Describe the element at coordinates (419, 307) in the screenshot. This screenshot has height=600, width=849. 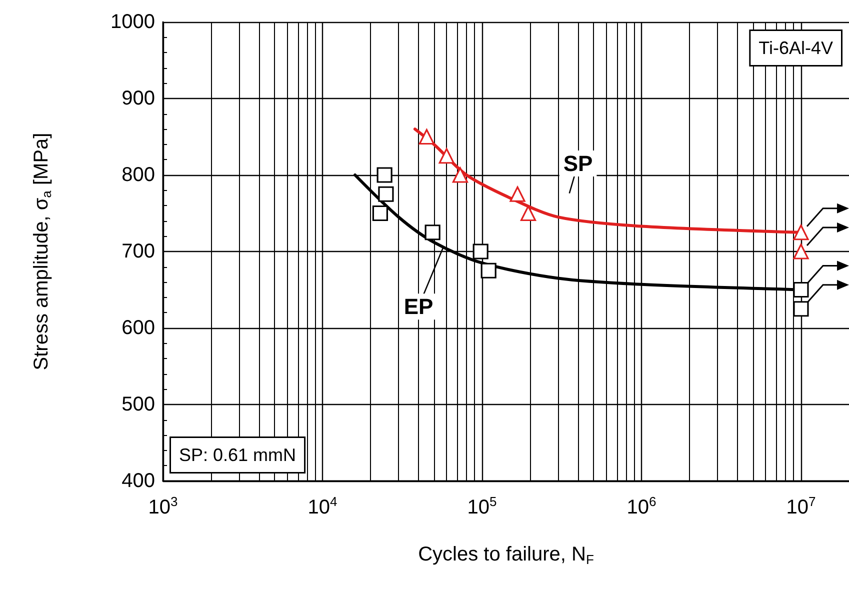
I see `annotation: EP` at that location.